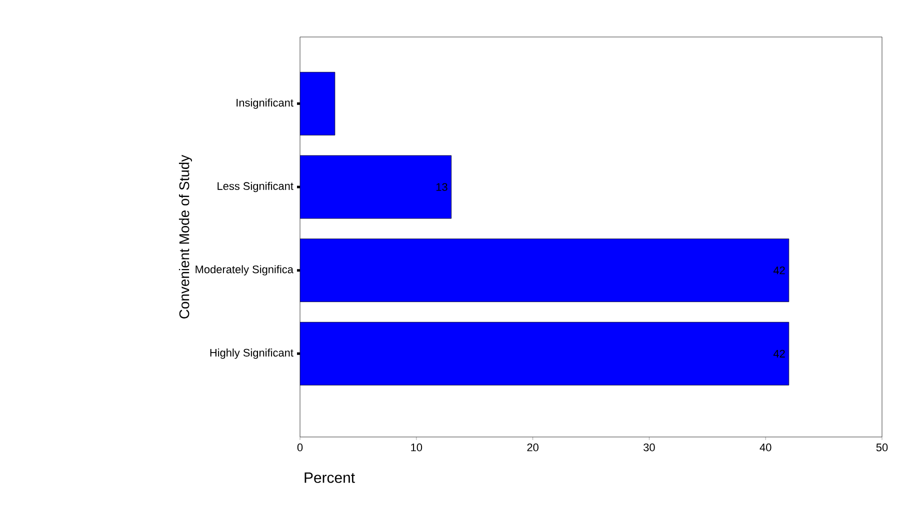  I want to click on y-tick-label: Less Significant, so click(256, 187).